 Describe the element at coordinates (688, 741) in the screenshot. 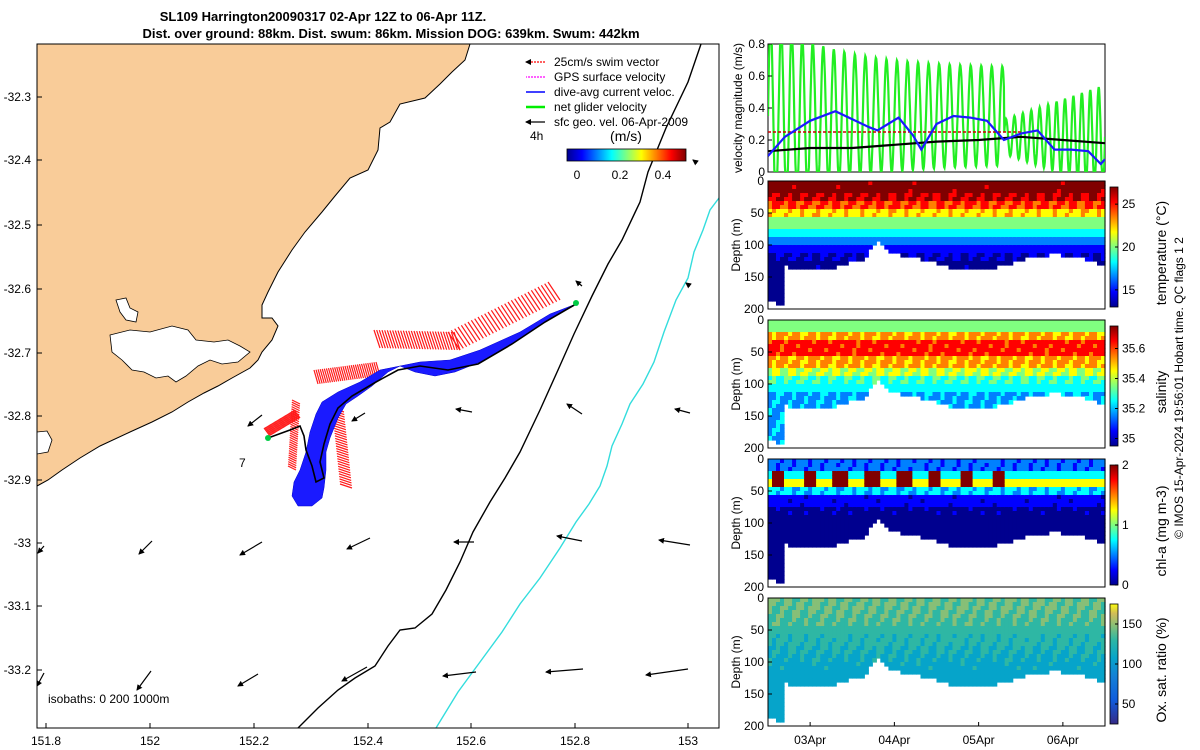

I see `lon-tick: 153` at that location.